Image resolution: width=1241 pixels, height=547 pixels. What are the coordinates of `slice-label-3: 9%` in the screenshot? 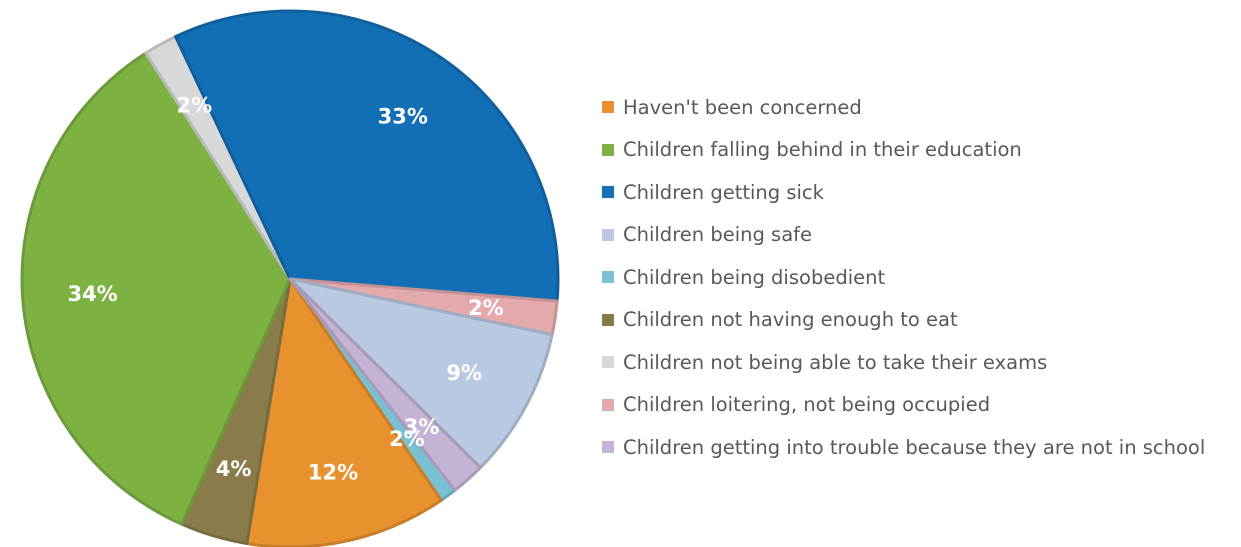 It's located at (464, 373).